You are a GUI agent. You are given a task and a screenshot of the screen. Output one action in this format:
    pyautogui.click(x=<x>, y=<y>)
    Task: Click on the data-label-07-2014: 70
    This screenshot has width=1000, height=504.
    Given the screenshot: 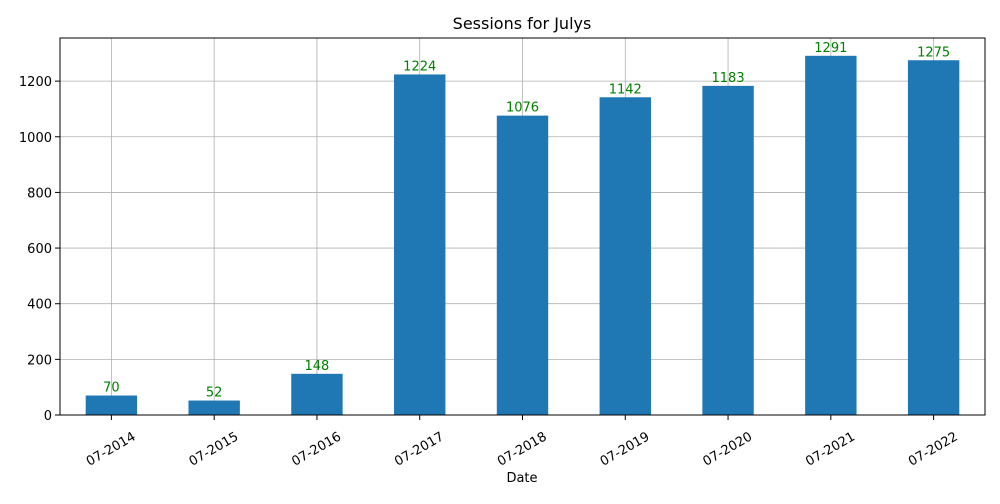 What is the action you would take?
    pyautogui.click(x=111, y=388)
    